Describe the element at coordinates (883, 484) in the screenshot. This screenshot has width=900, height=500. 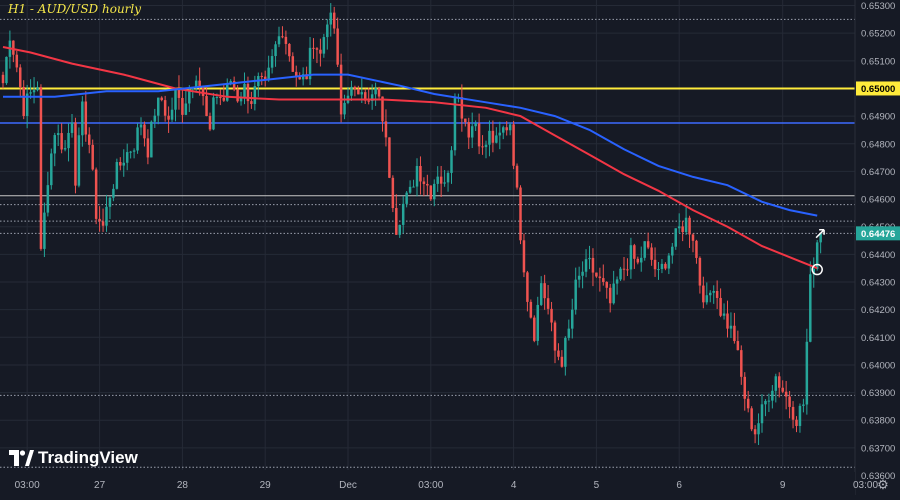
I see `settings-gear-icon: ⚙` at that location.